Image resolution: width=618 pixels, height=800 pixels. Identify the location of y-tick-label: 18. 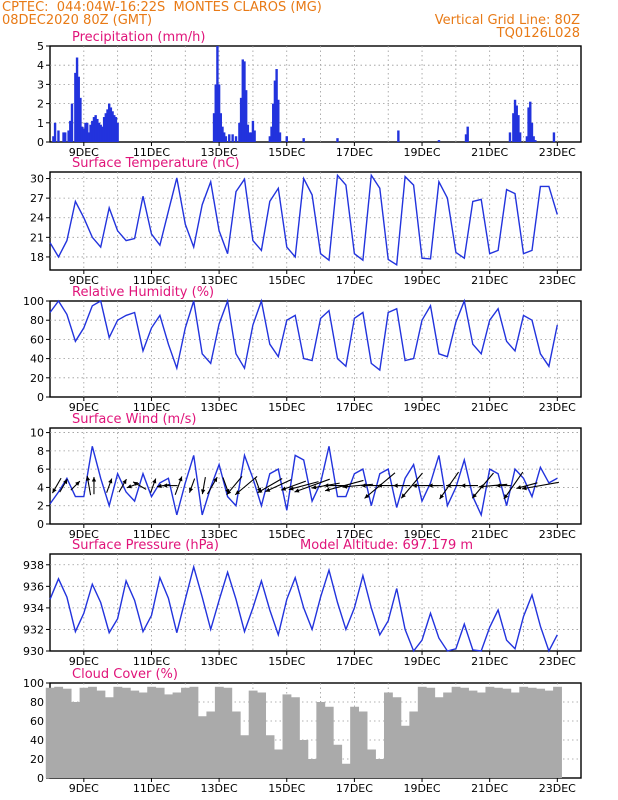
(37, 257).